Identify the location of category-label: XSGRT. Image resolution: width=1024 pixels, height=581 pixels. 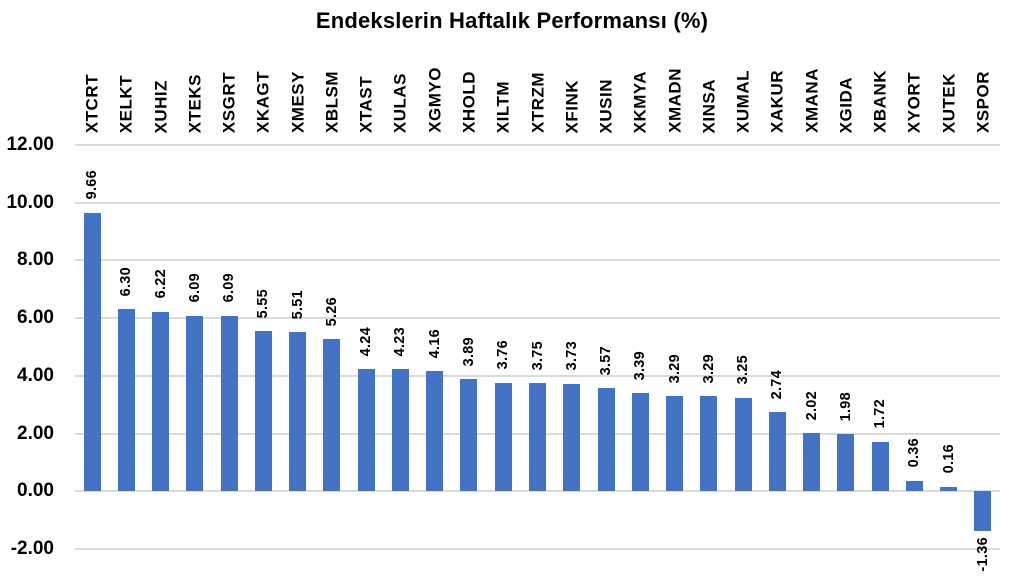
(229, 102).